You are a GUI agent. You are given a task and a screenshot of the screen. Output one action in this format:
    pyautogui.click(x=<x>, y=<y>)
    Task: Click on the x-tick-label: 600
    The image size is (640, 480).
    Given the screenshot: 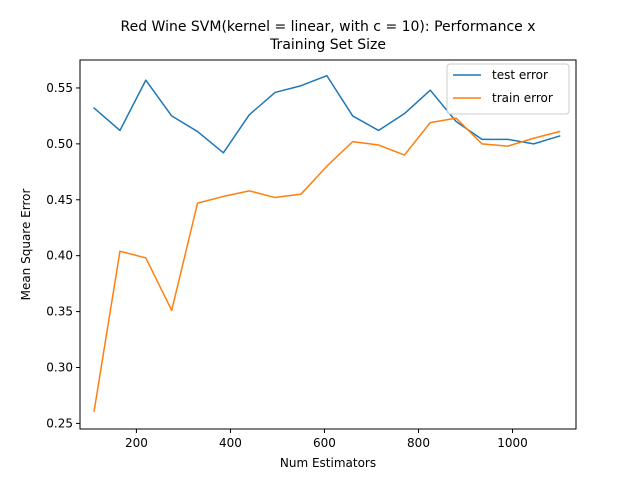 What is the action you would take?
    pyautogui.click(x=324, y=443)
    